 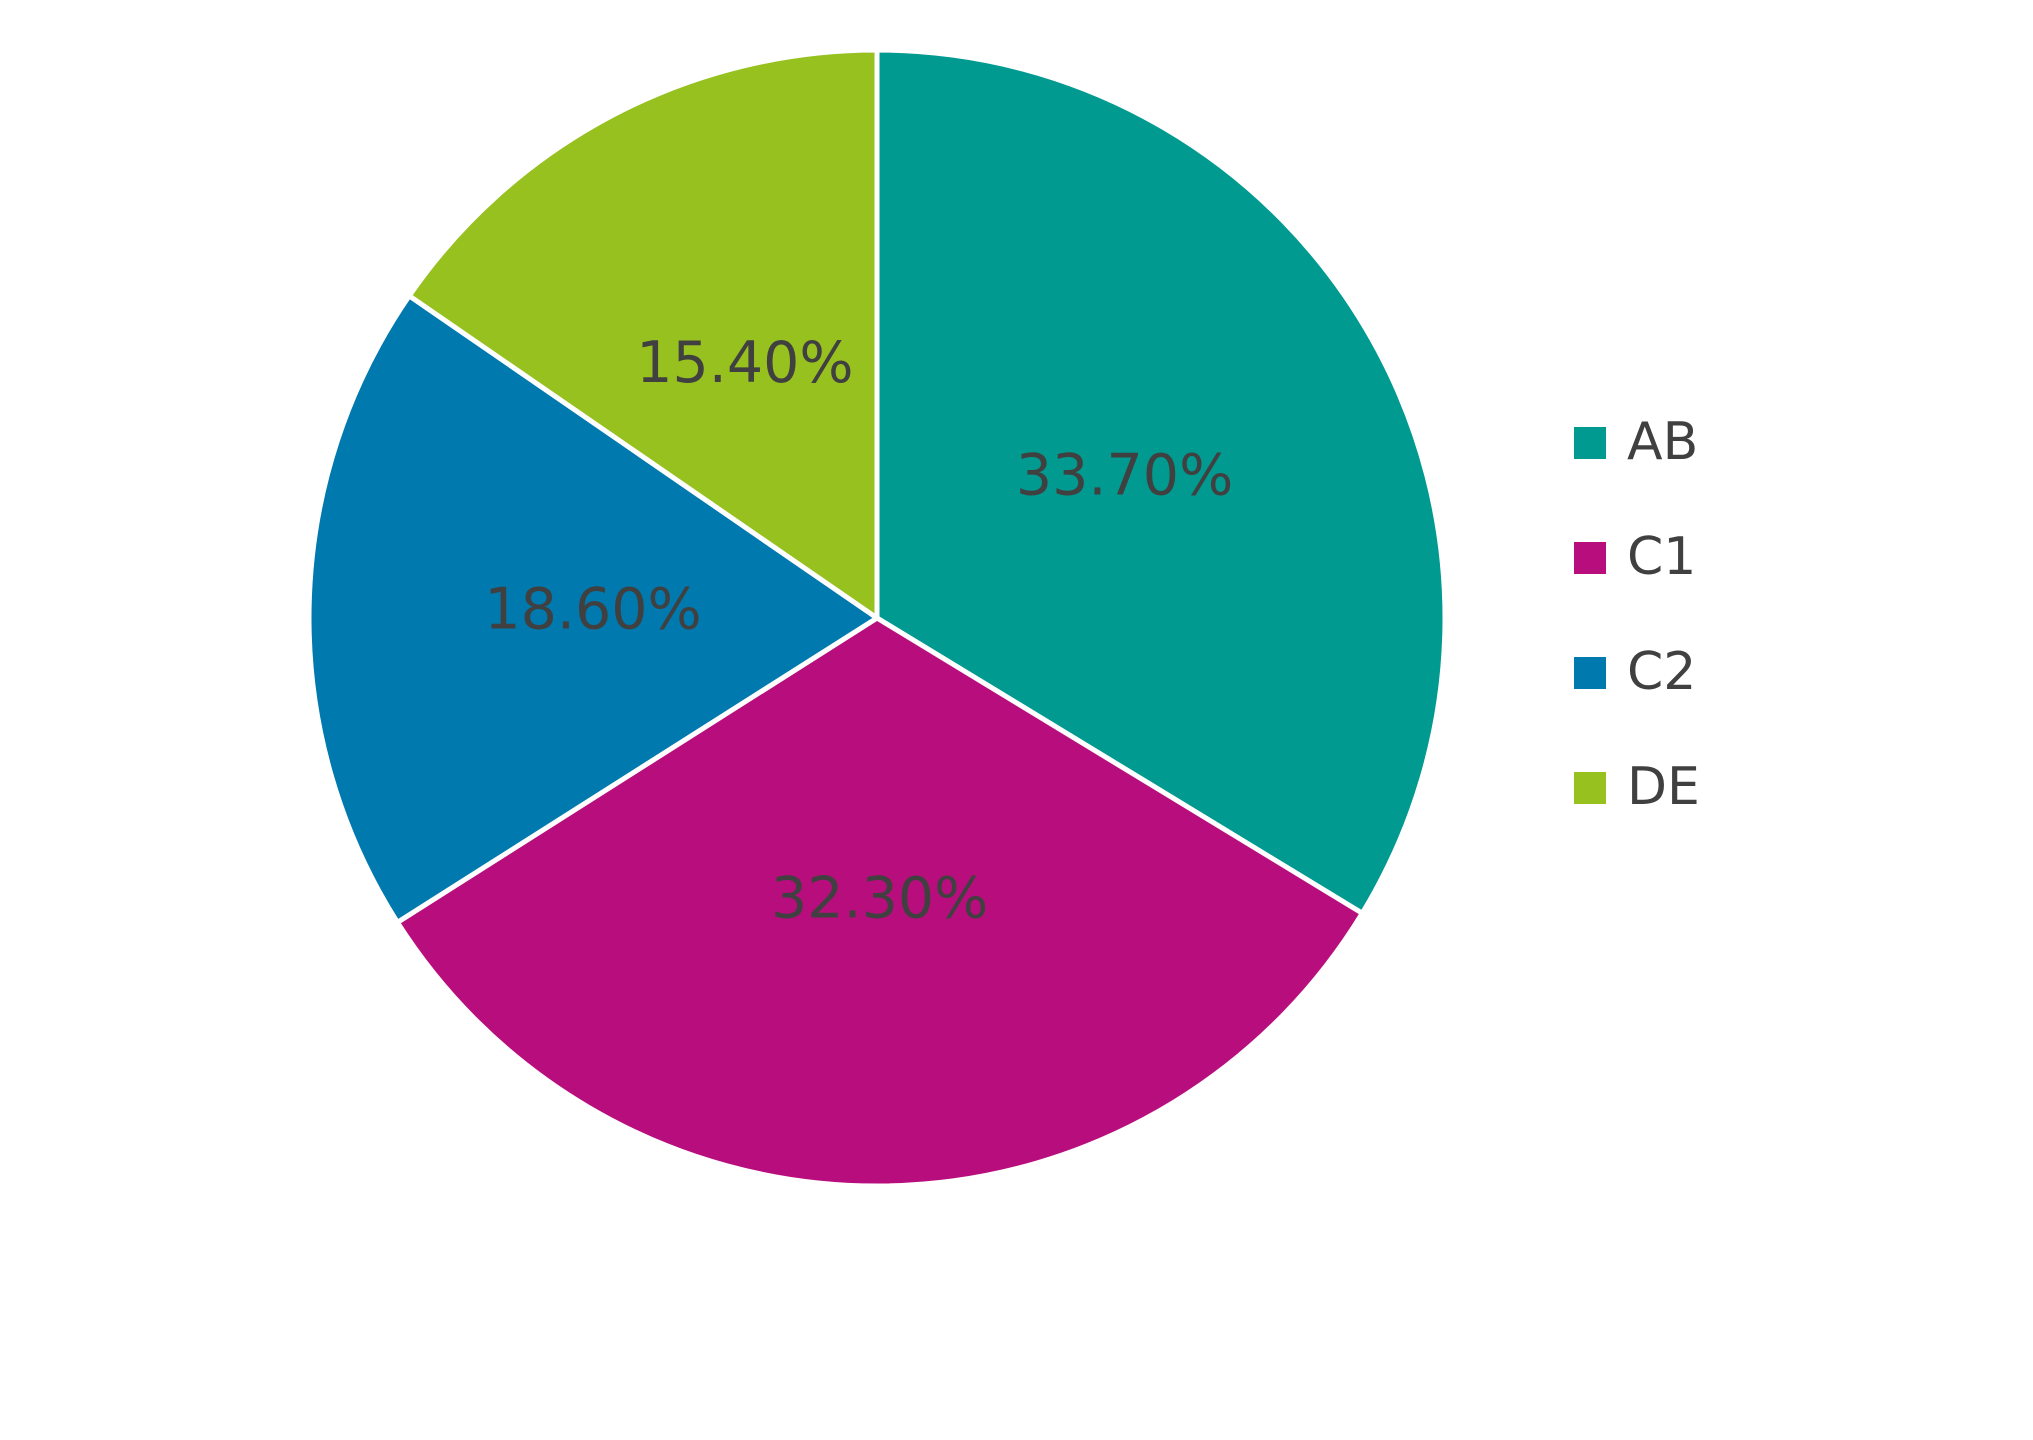 What do you see at coordinates (744, 363) in the screenshot?
I see `data-label: 15.40%` at bounding box center [744, 363].